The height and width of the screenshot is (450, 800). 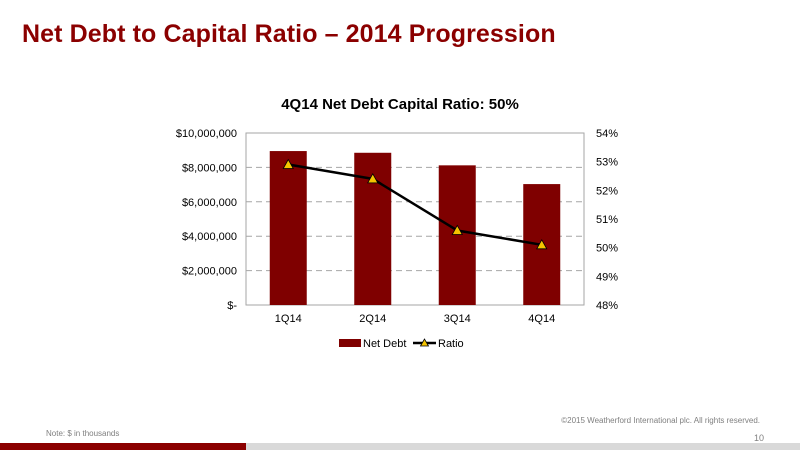 What do you see at coordinates (424, 342) in the screenshot?
I see `legend-swatch-ratio-marker` at bounding box center [424, 342].